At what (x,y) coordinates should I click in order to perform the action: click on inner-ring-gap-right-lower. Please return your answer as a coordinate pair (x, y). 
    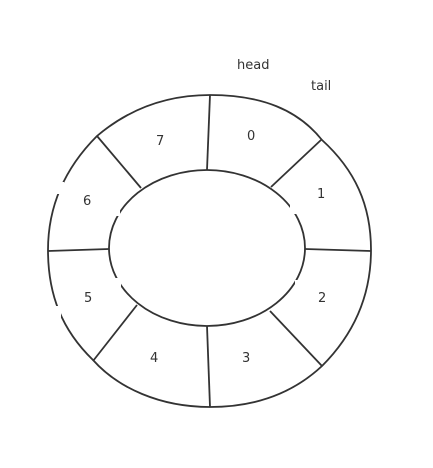
    Looking at the image, I should click on (299, 286).